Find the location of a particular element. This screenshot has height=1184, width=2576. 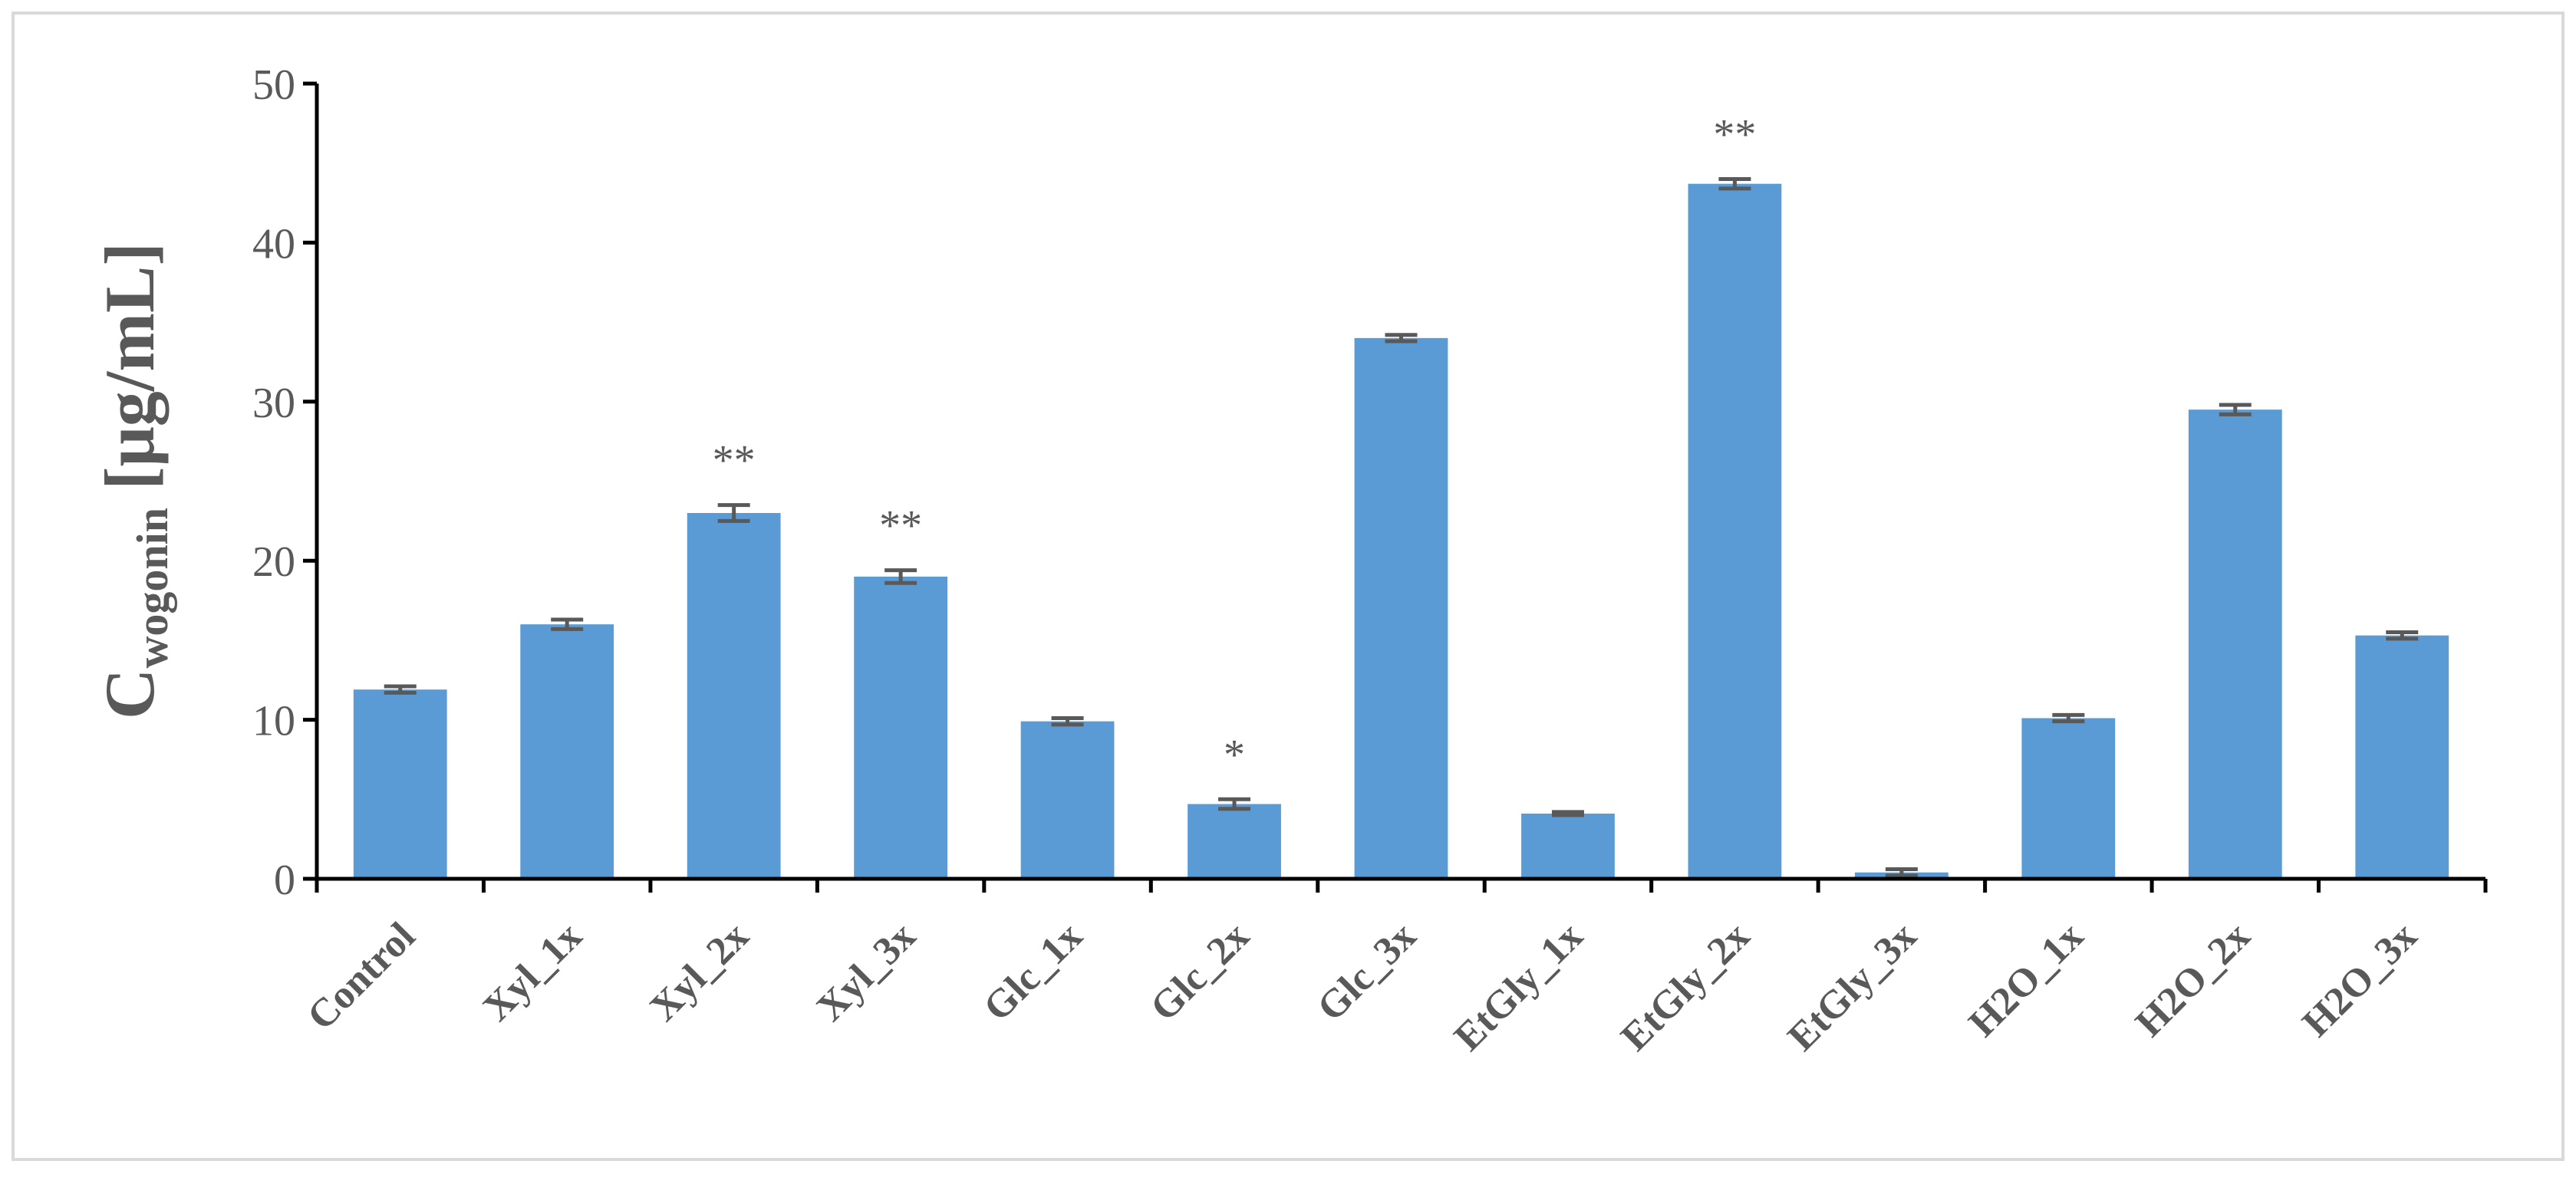

y-tick-label: 20 is located at coordinates (273, 562).